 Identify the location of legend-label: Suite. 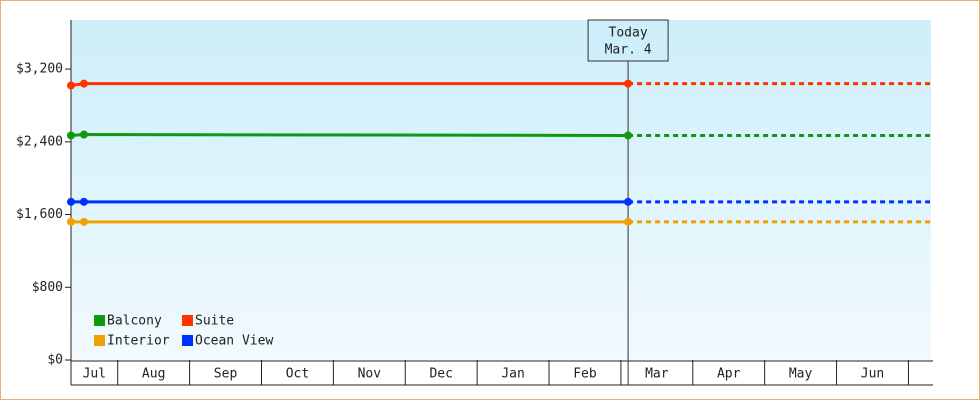
(214, 321).